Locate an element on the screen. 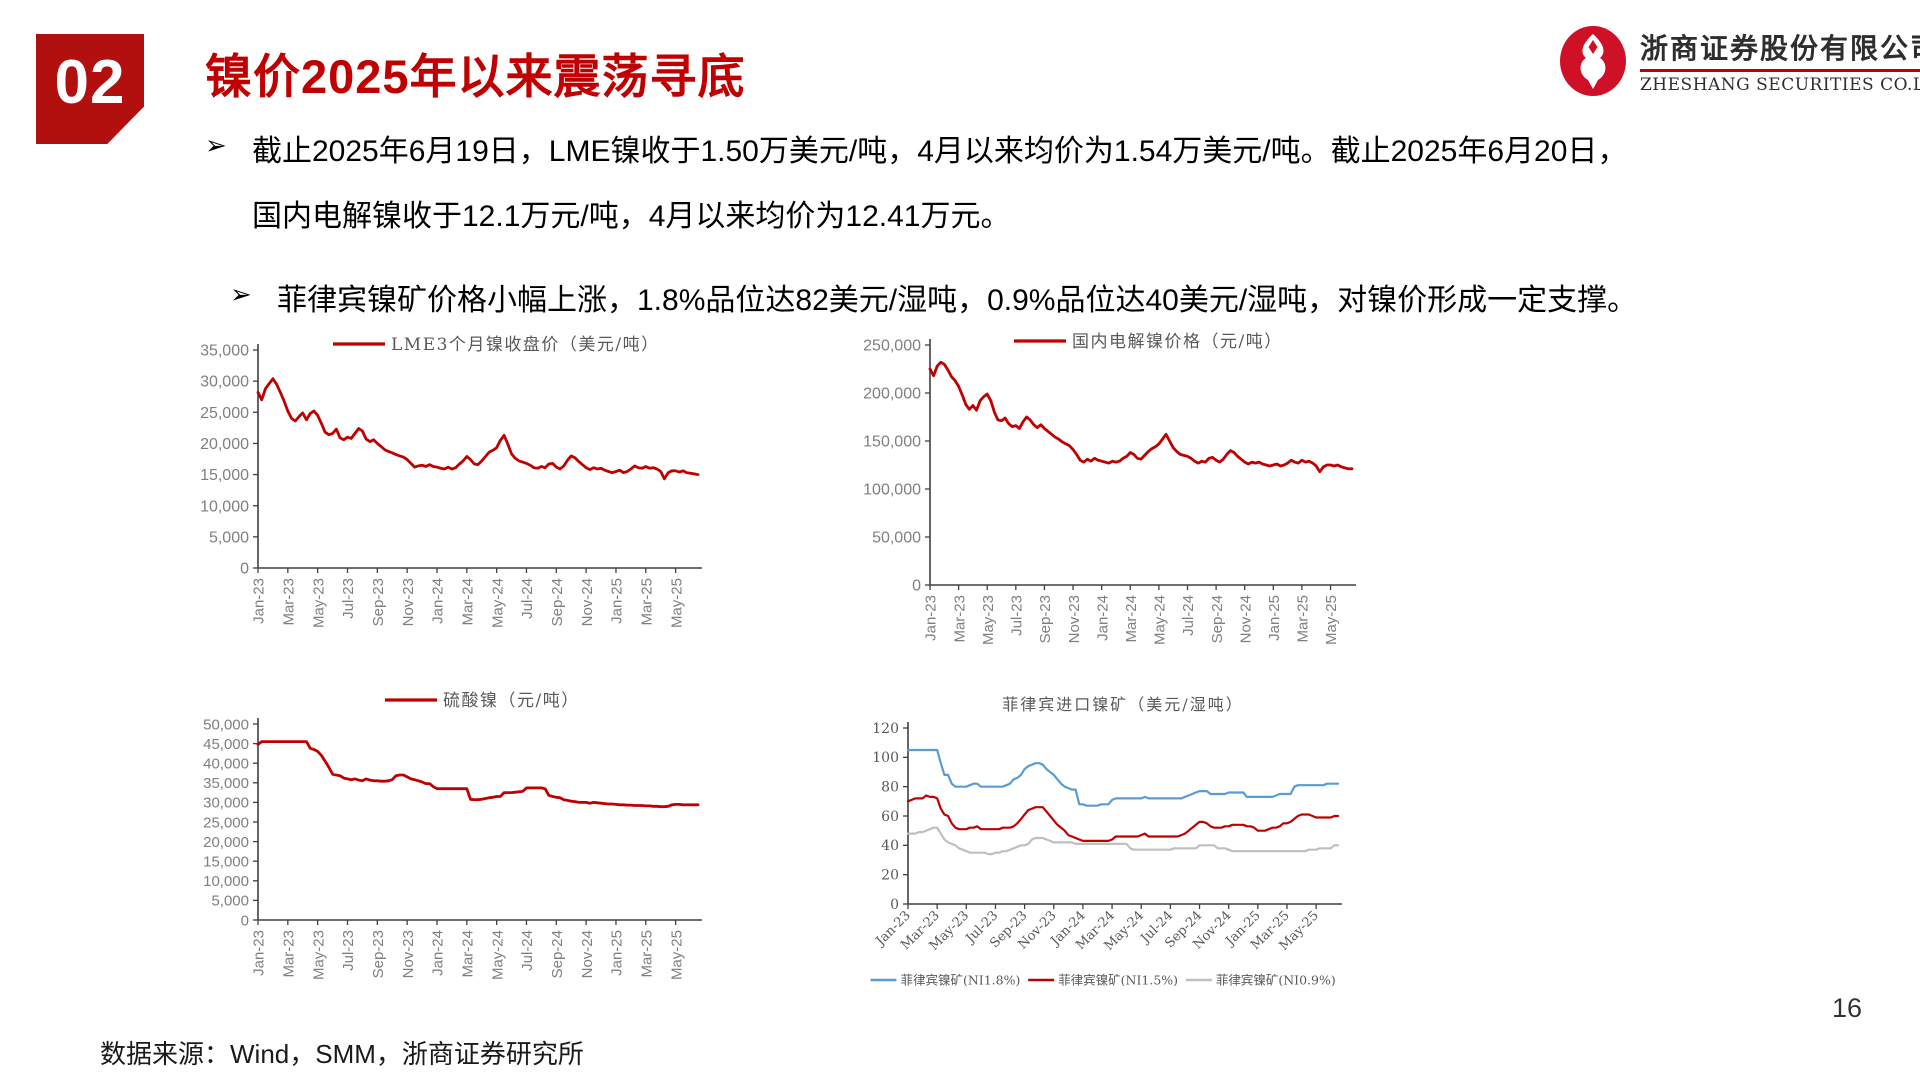  zheshang-logo-icon is located at coordinates (1593, 61).